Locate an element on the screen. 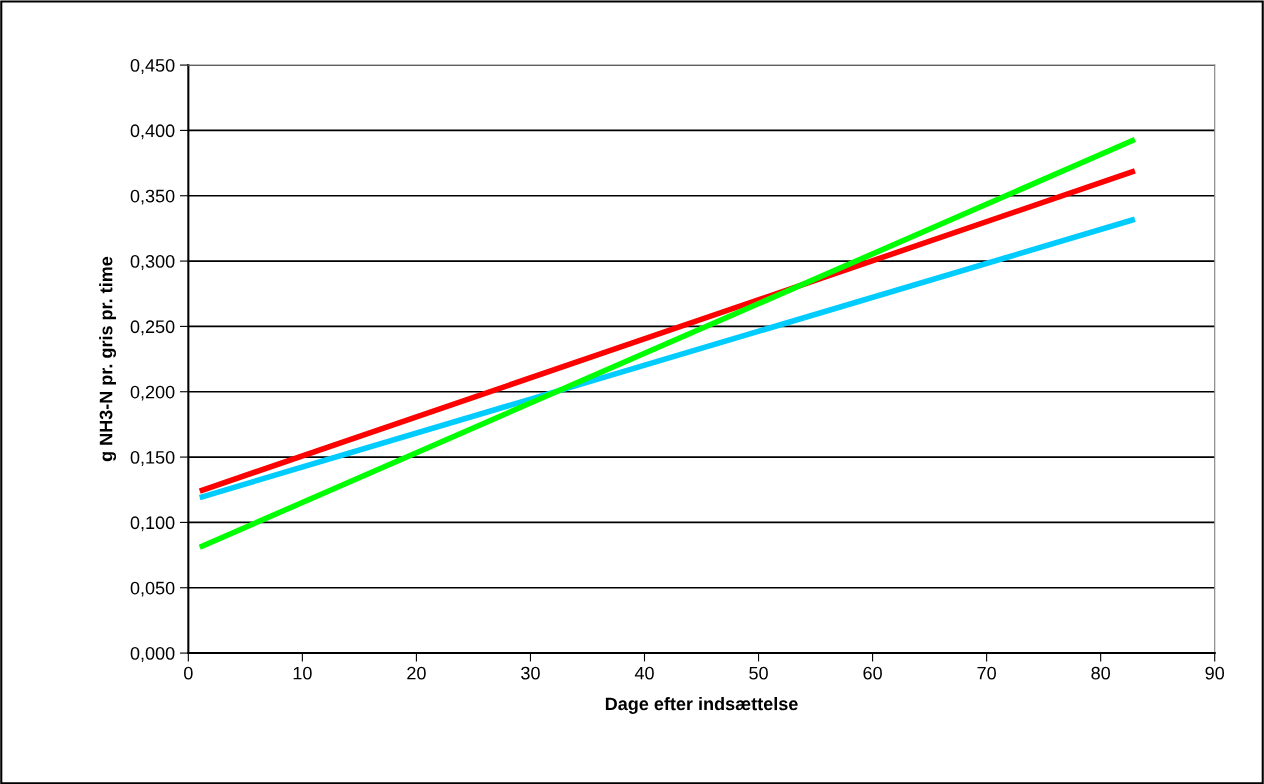 This screenshot has height=784, width=1264. y-tick-label: 0,100 is located at coordinates (152, 524).